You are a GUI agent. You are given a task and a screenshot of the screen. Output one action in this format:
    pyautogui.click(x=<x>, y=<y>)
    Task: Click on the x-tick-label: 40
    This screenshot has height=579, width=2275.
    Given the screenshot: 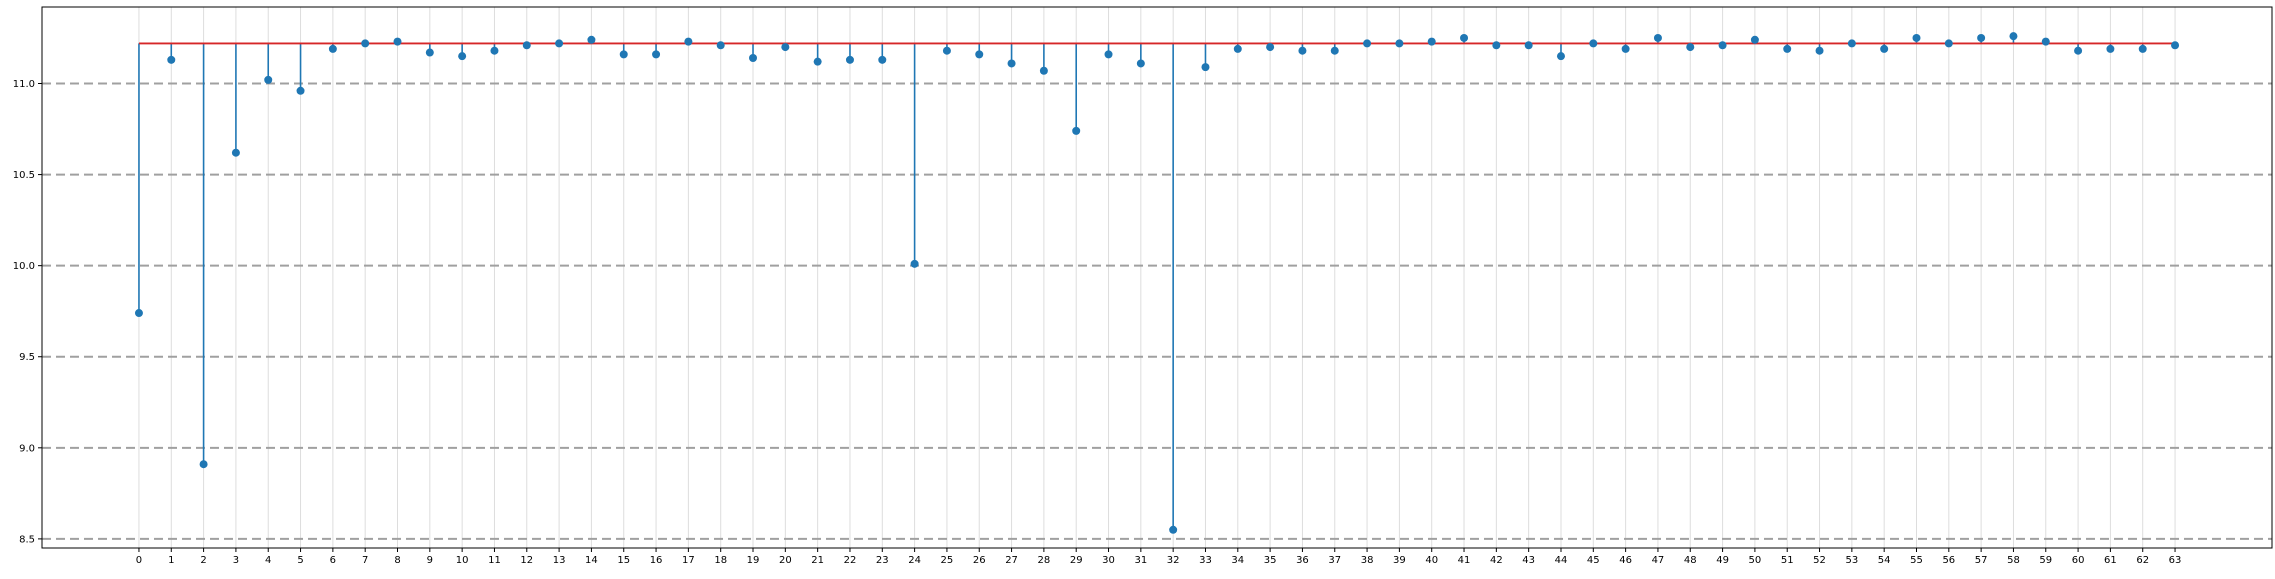 What is the action you would take?
    pyautogui.click(x=1431, y=560)
    